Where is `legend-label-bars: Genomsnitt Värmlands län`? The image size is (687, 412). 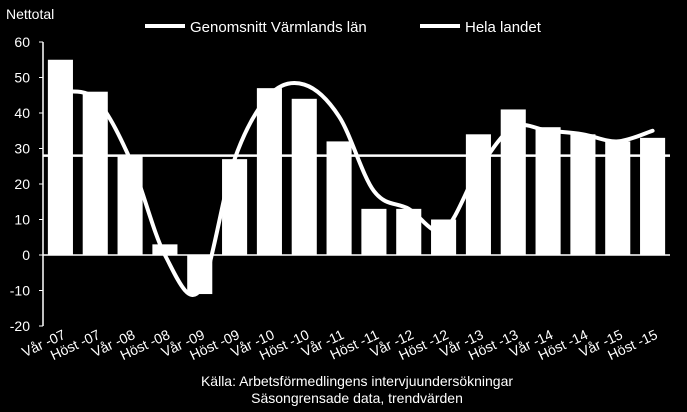
legend-label-bars: Genomsnitt Värmlands län is located at coordinates (278, 27).